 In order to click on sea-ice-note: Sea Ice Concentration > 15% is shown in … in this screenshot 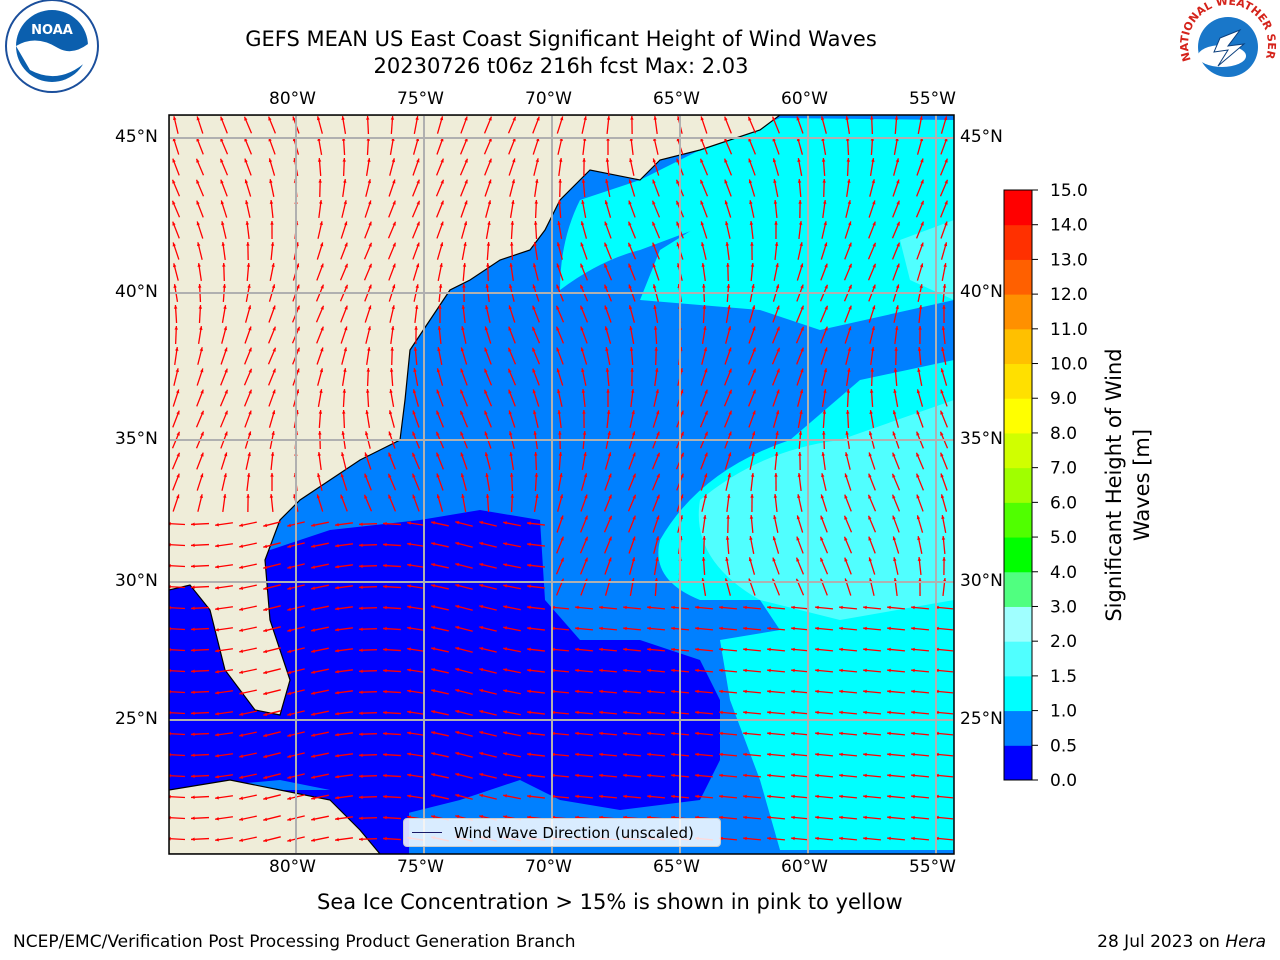, I will do `click(610, 902)`.